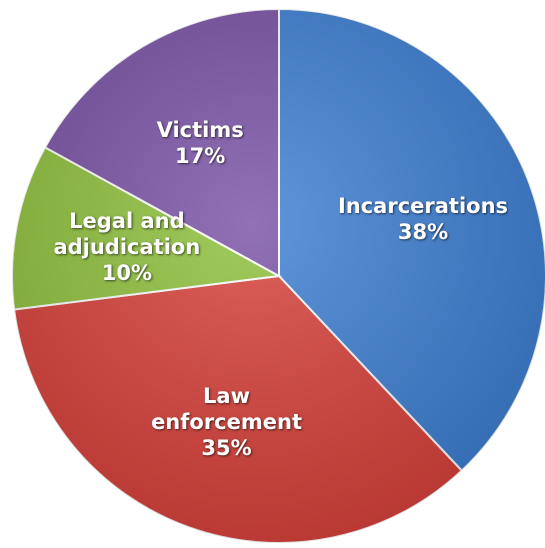  I want to click on value-label: 17%, so click(200, 155).